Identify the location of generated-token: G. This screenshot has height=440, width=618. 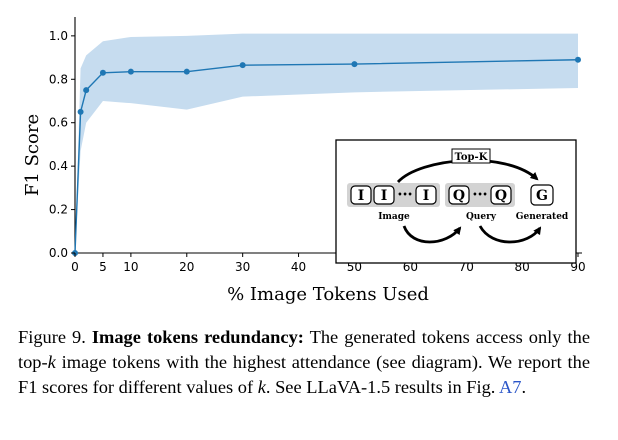
(542, 196).